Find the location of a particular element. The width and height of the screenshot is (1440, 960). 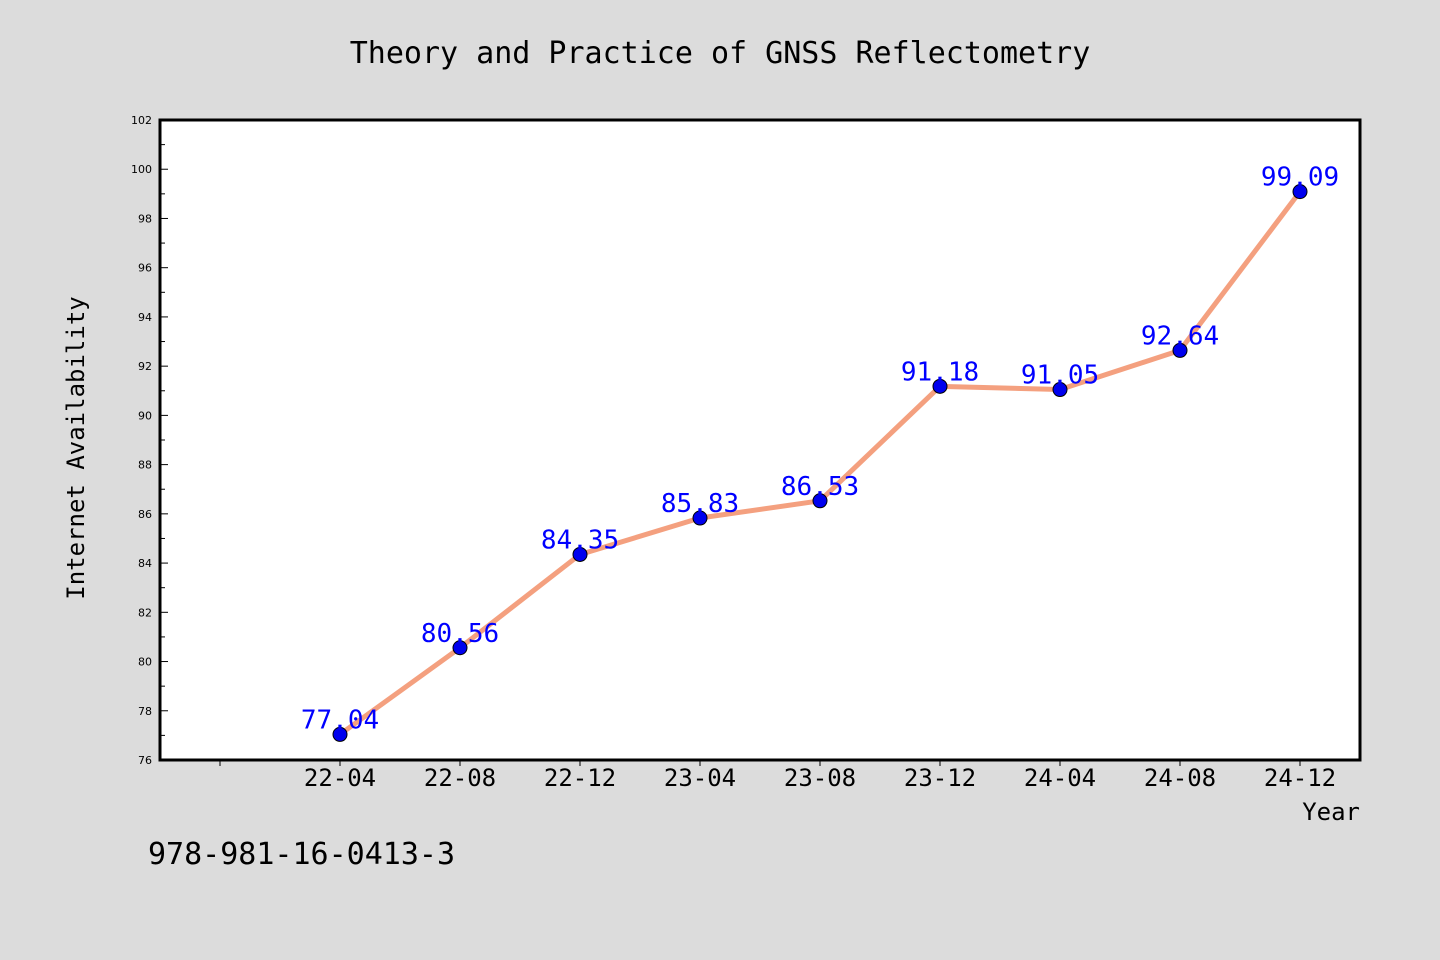

x-tick-label: 23-12 is located at coordinates (940, 778).